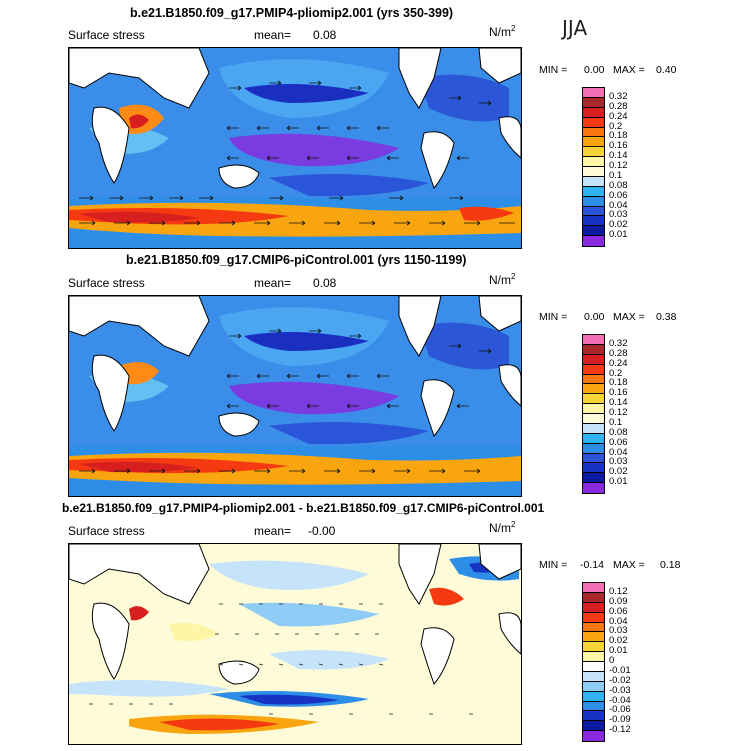  I want to click on panel-2-mean-value: 0.08, so click(325, 283).